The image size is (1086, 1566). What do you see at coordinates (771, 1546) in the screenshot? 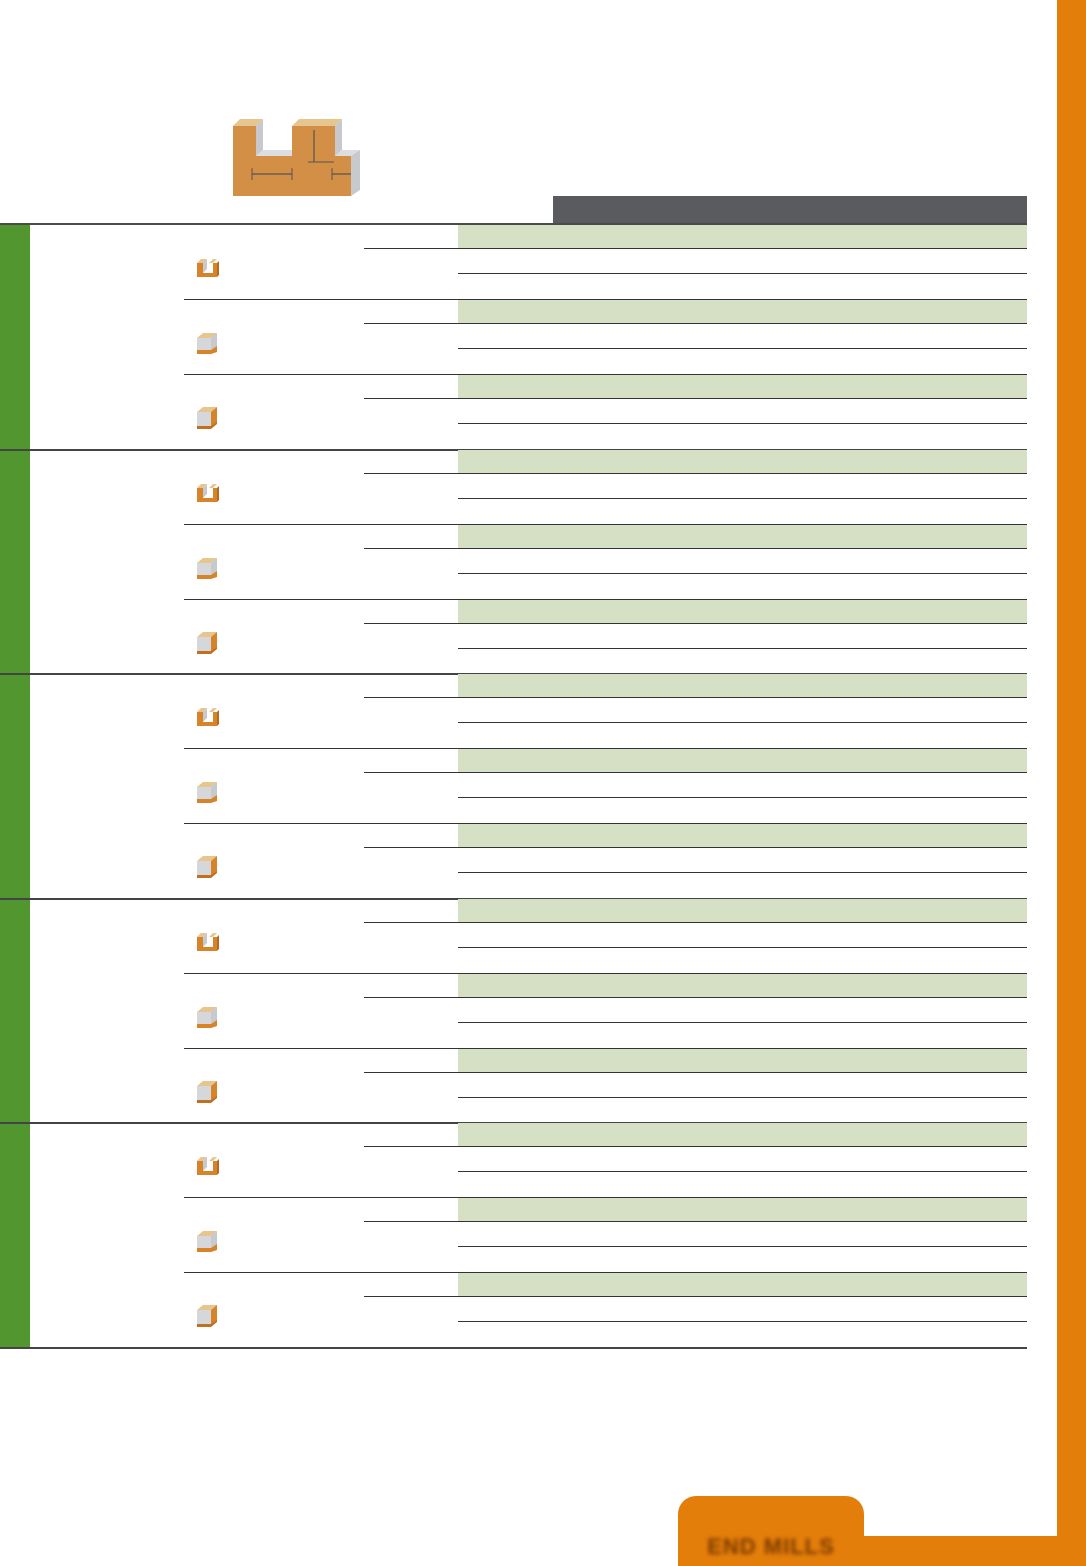
I see `footer-tab-label: END MILLS` at bounding box center [771, 1546].